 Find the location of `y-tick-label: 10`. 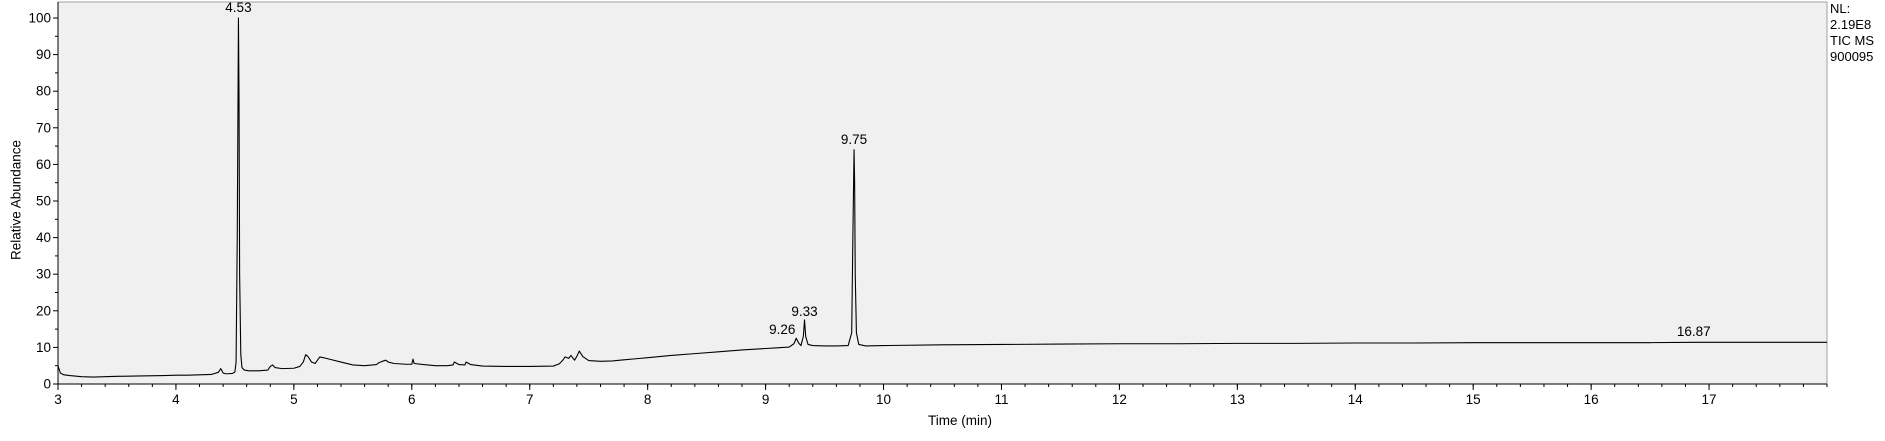

y-tick-label: 10 is located at coordinates (43, 347).